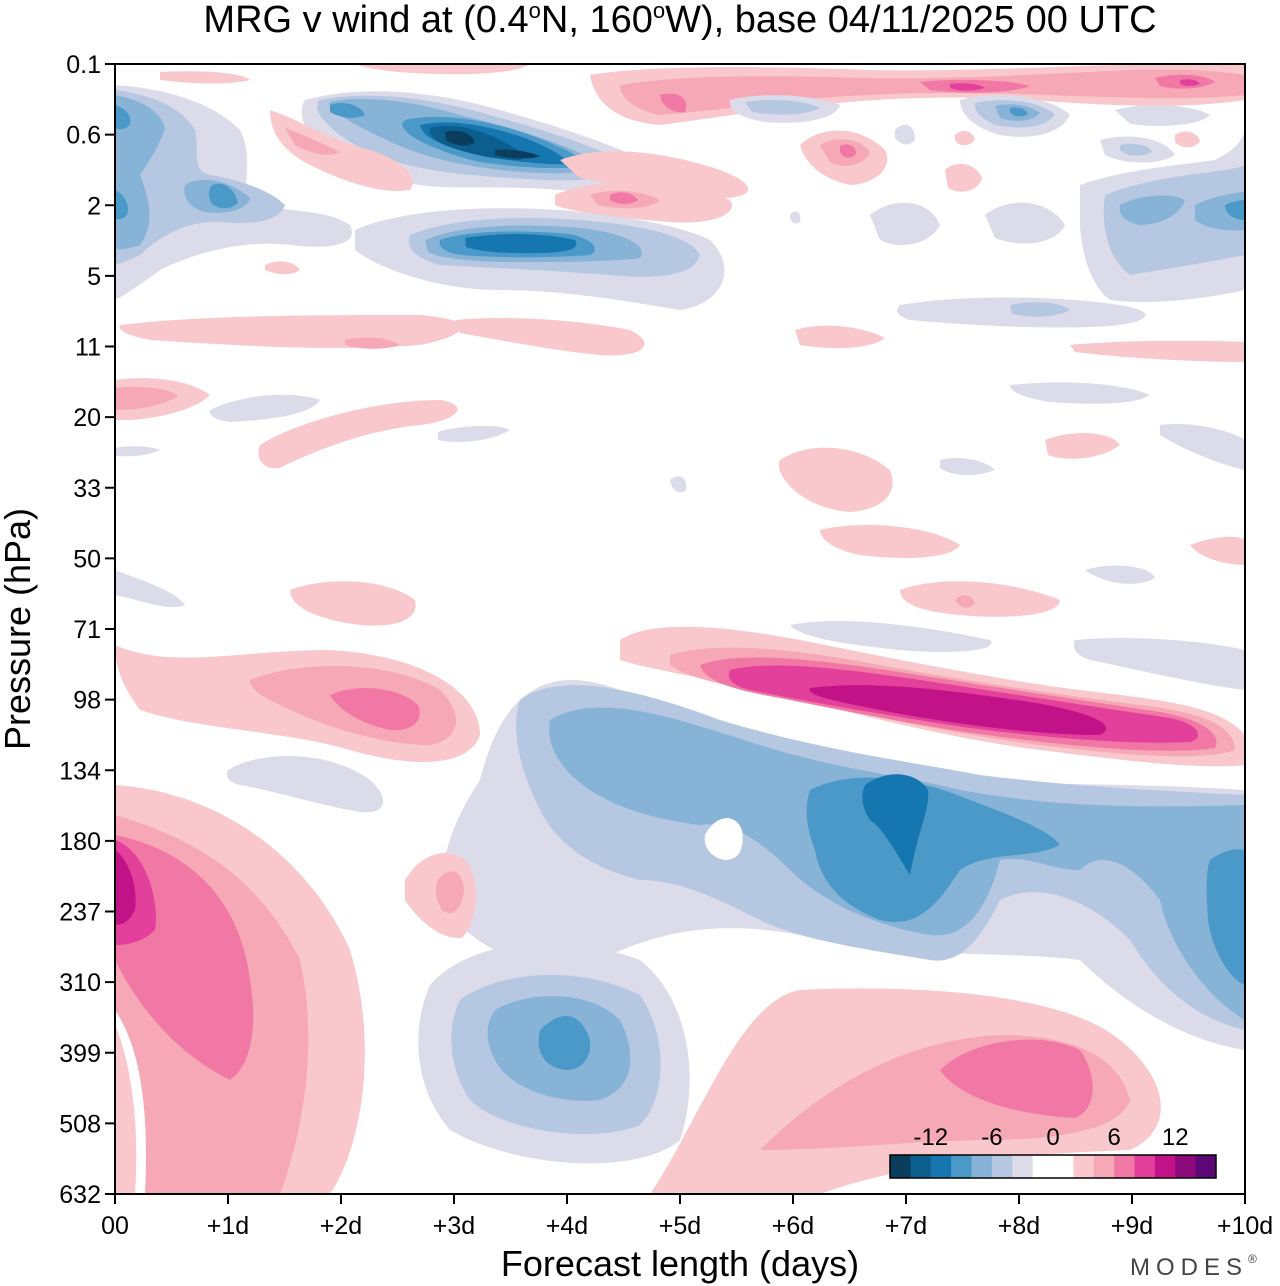 This screenshot has height=1286, width=1280. Describe the element at coordinates (19, 629) in the screenshot. I see `y-axis-label: Pressure (hPa)` at that location.